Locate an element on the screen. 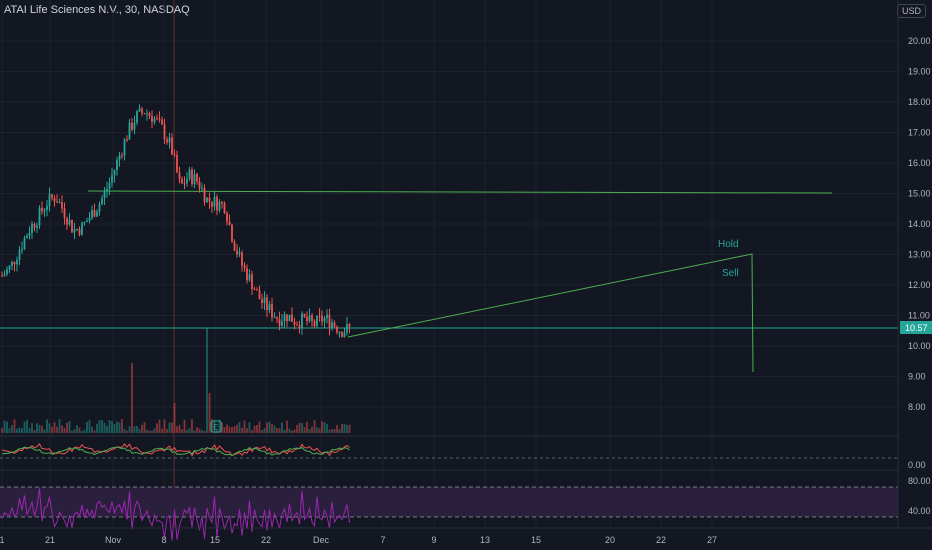 This screenshot has height=550, width=932. time-axis: 1 21 Nov 8 15 22 Dec 7 9 13 15 20 22 27 is located at coordinates (358, 540).